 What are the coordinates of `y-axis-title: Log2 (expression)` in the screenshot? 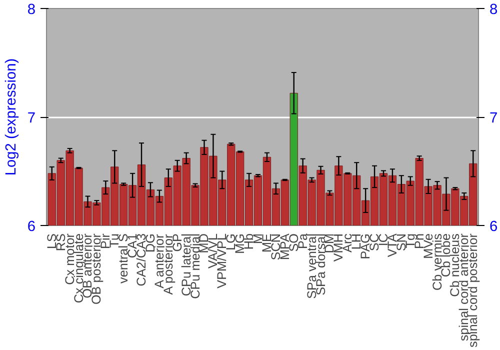 It's located at (11, 117).